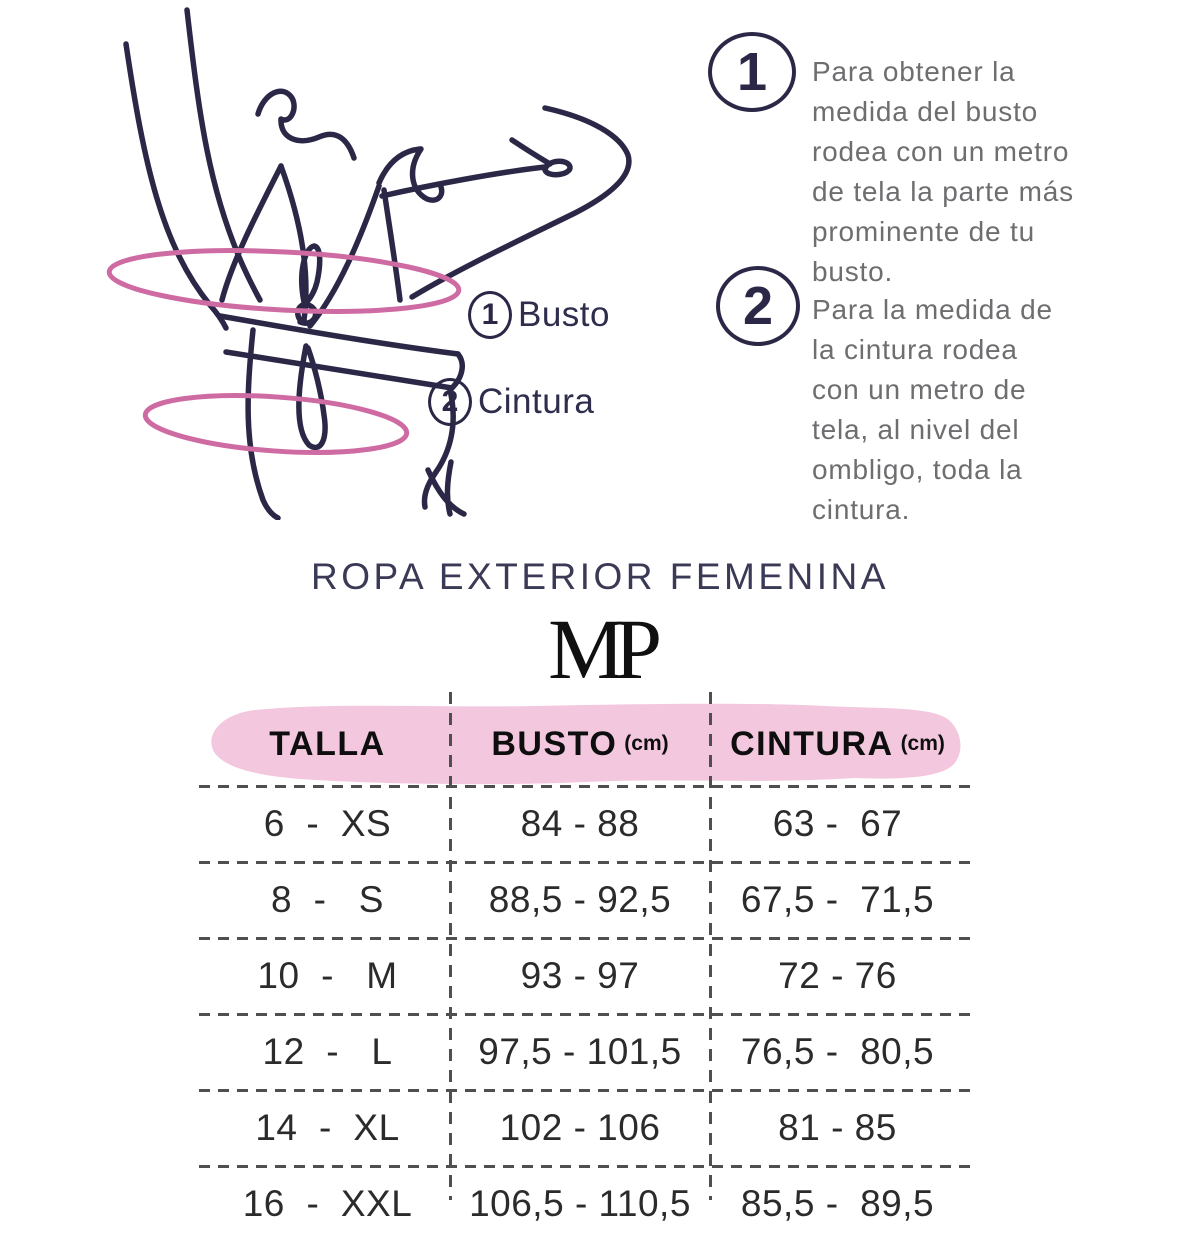  Describe the element at coordinates (837, 823) in the screenshot. I see `cell-cintura: 63 - 67` at that location.